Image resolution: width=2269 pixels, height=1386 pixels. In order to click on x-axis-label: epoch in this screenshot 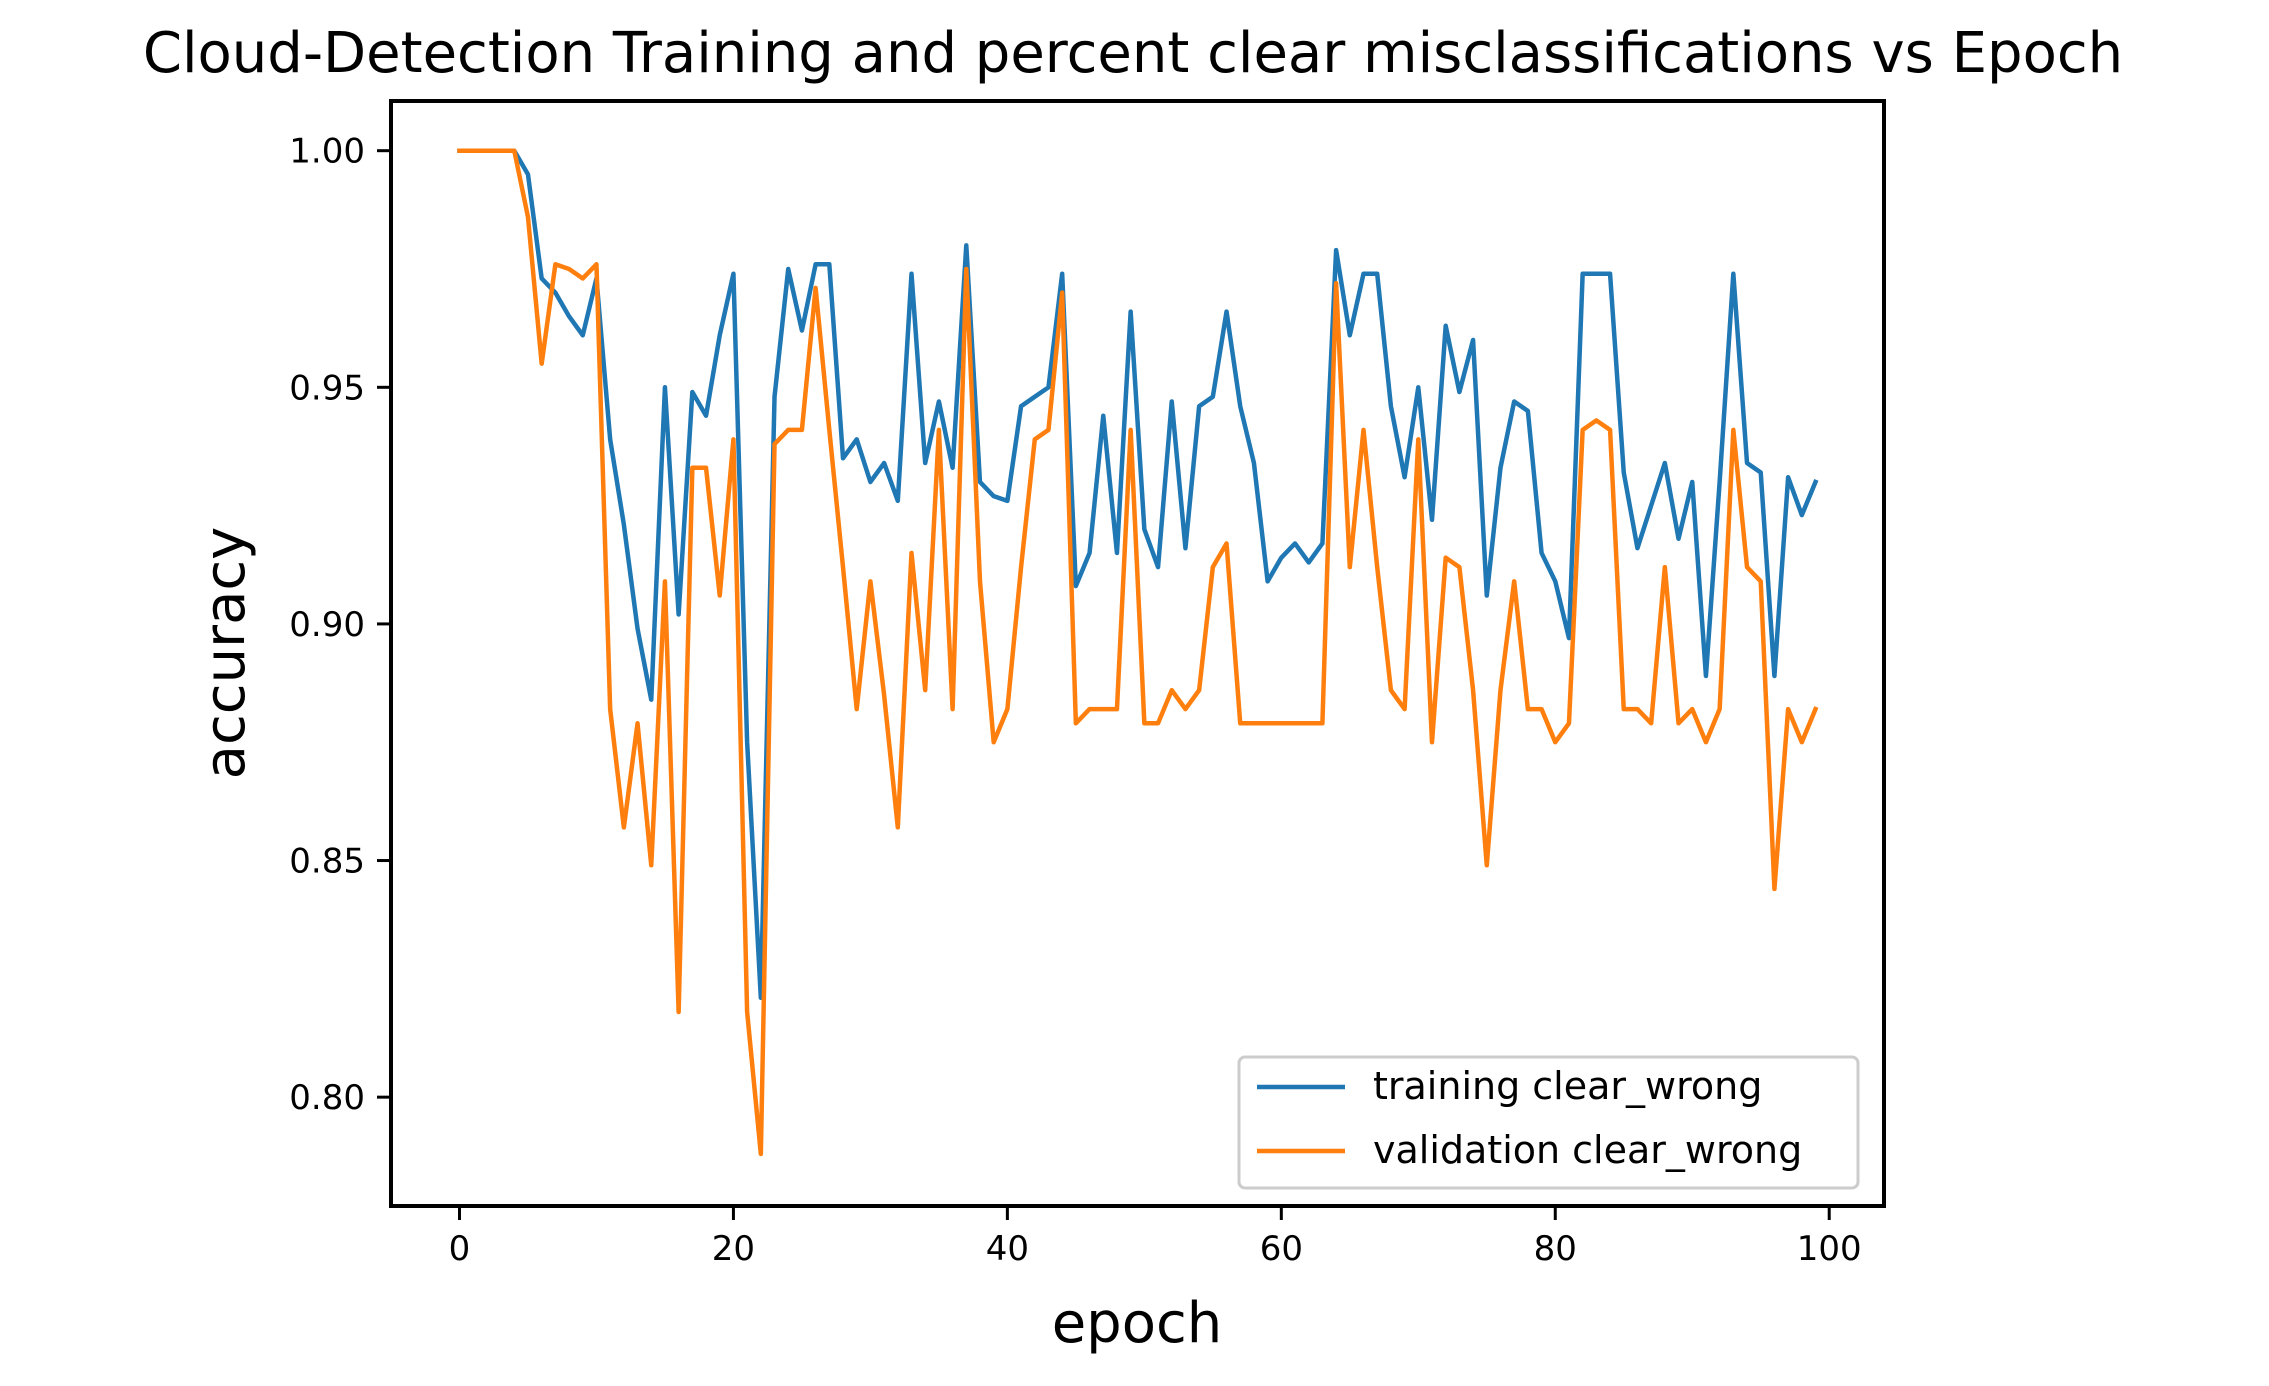, I will do `click(1137, 1323)`.